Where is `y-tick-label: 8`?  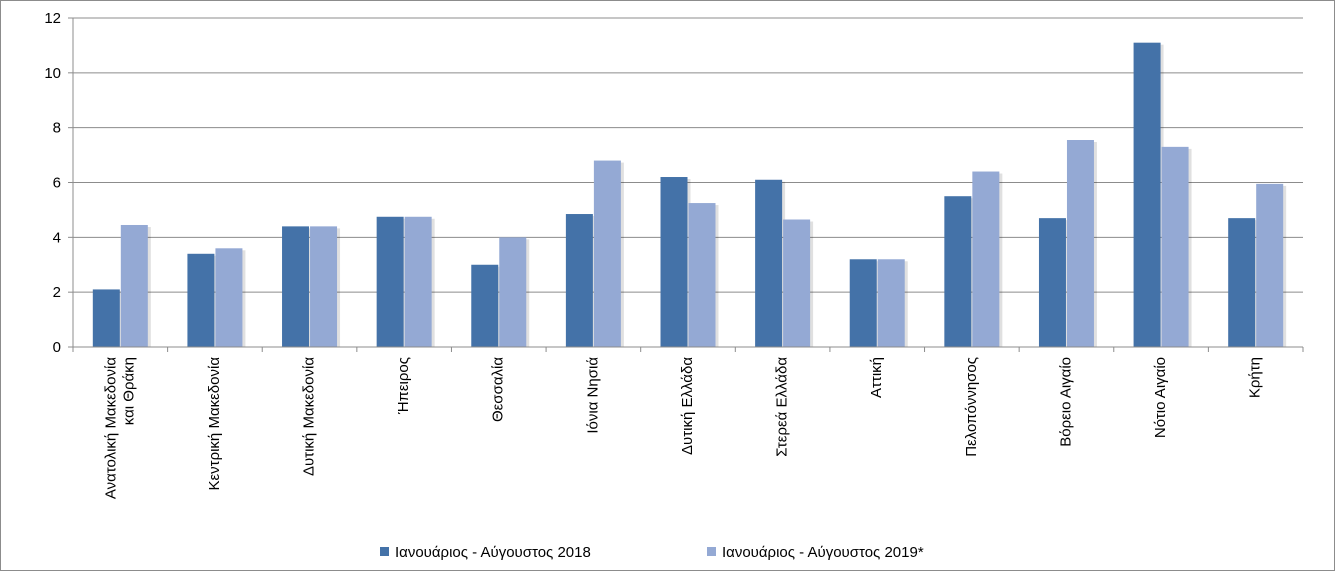 y-tick-label: 8 is located at coordinates (57, 128).